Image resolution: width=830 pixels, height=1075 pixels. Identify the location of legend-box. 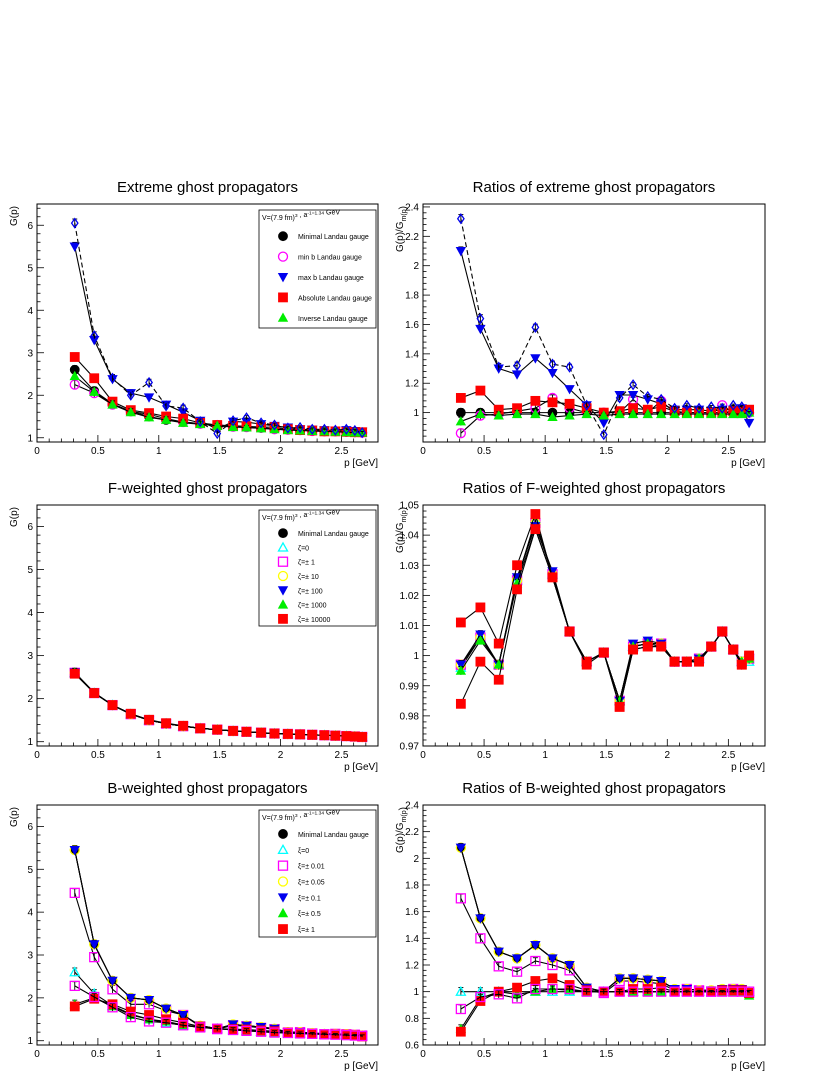
(317, 269).